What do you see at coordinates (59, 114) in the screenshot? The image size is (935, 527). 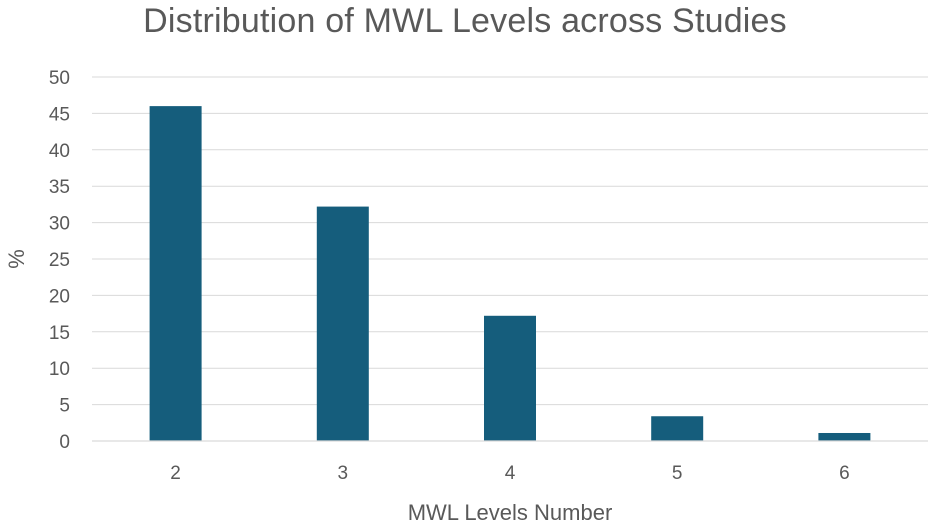 I see `y-tick-label: 45` at bounding box center [59, 114].